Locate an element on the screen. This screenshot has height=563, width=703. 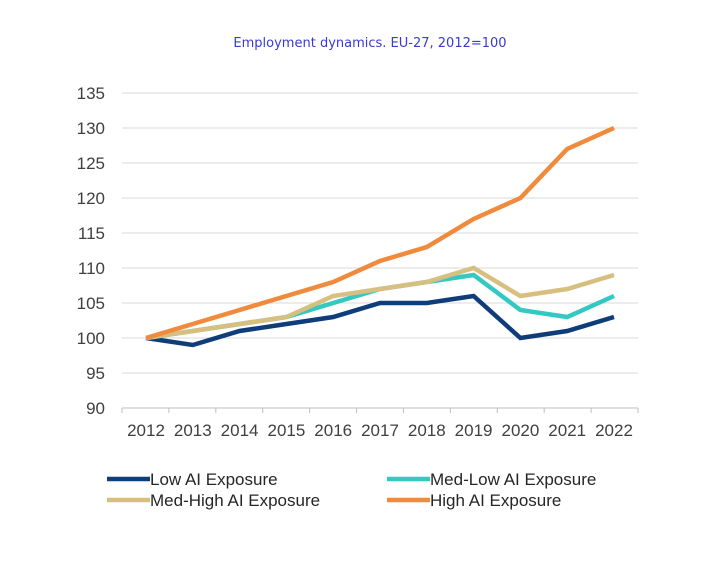
y-tick-label: 90 is located at coordinates (95, 408).